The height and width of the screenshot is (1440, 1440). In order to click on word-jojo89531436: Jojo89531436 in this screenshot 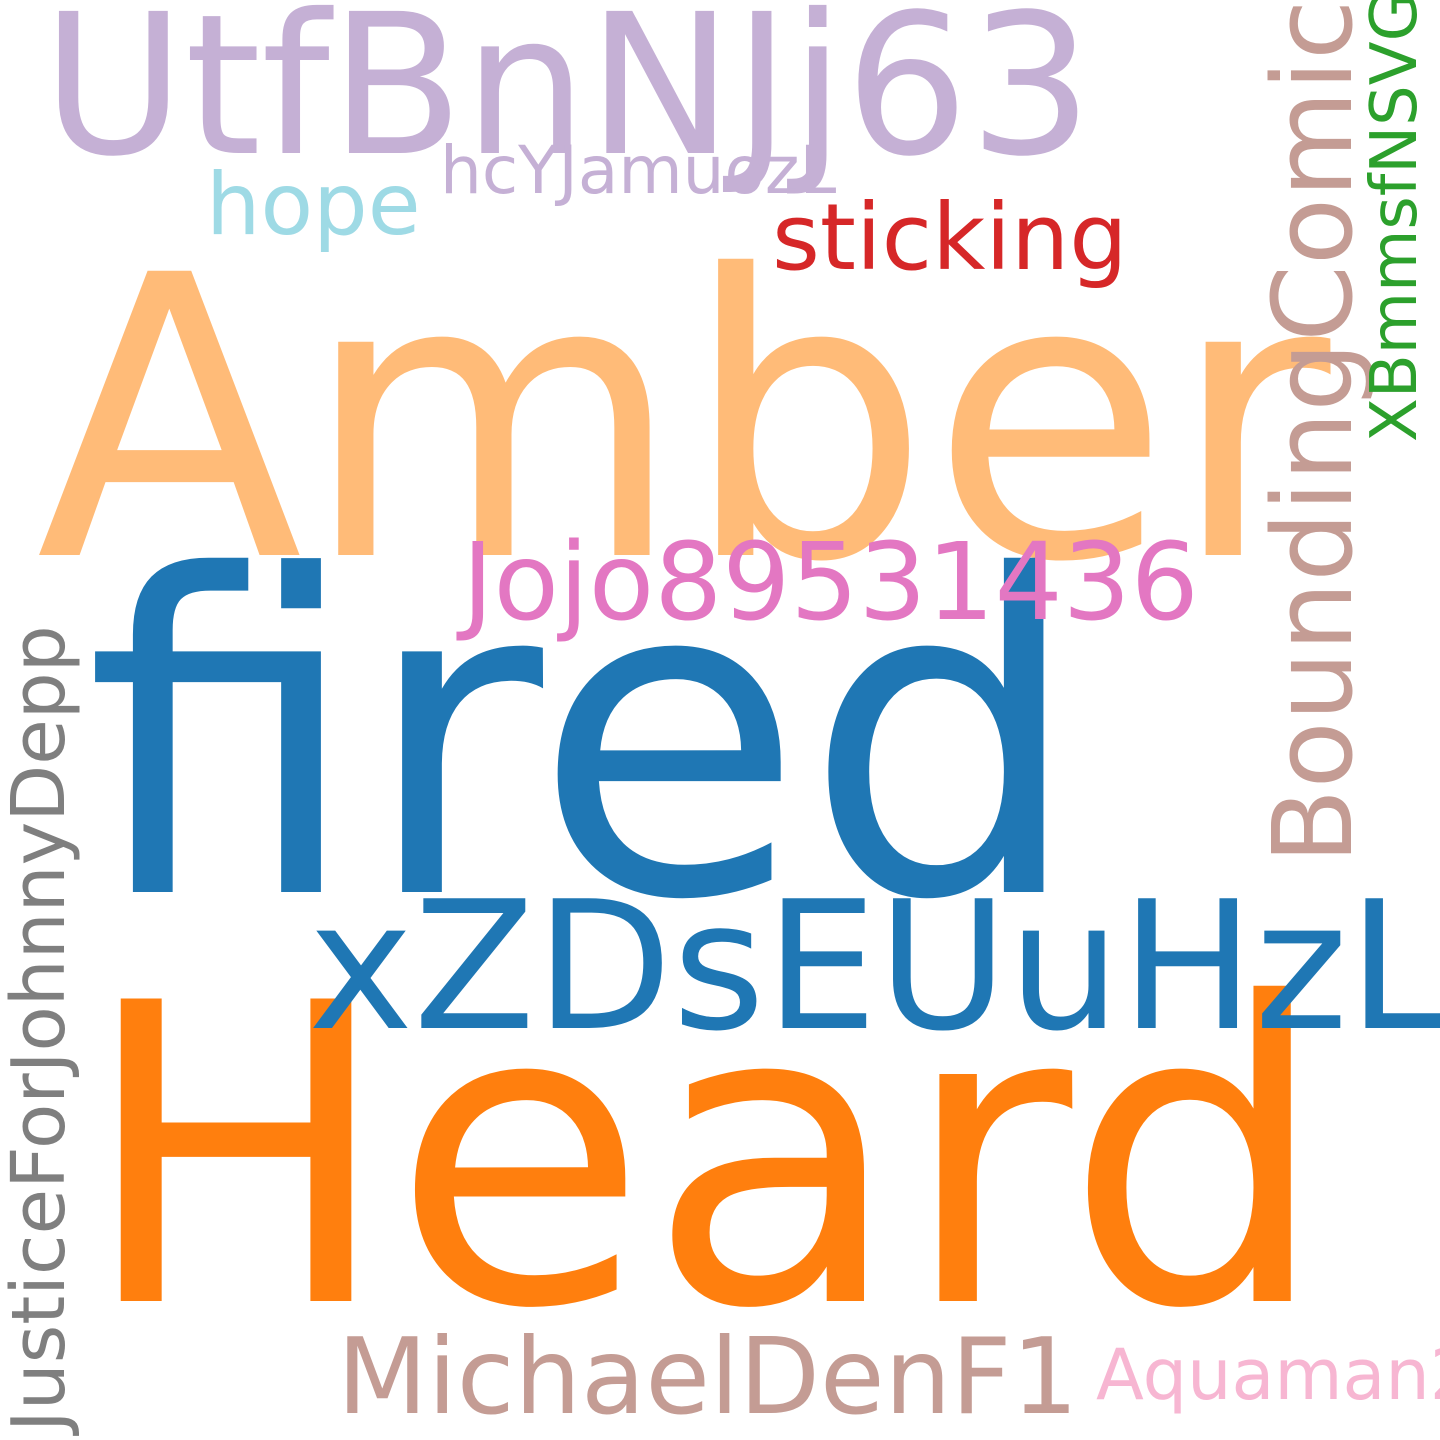, I will do `click(830, 583)`.